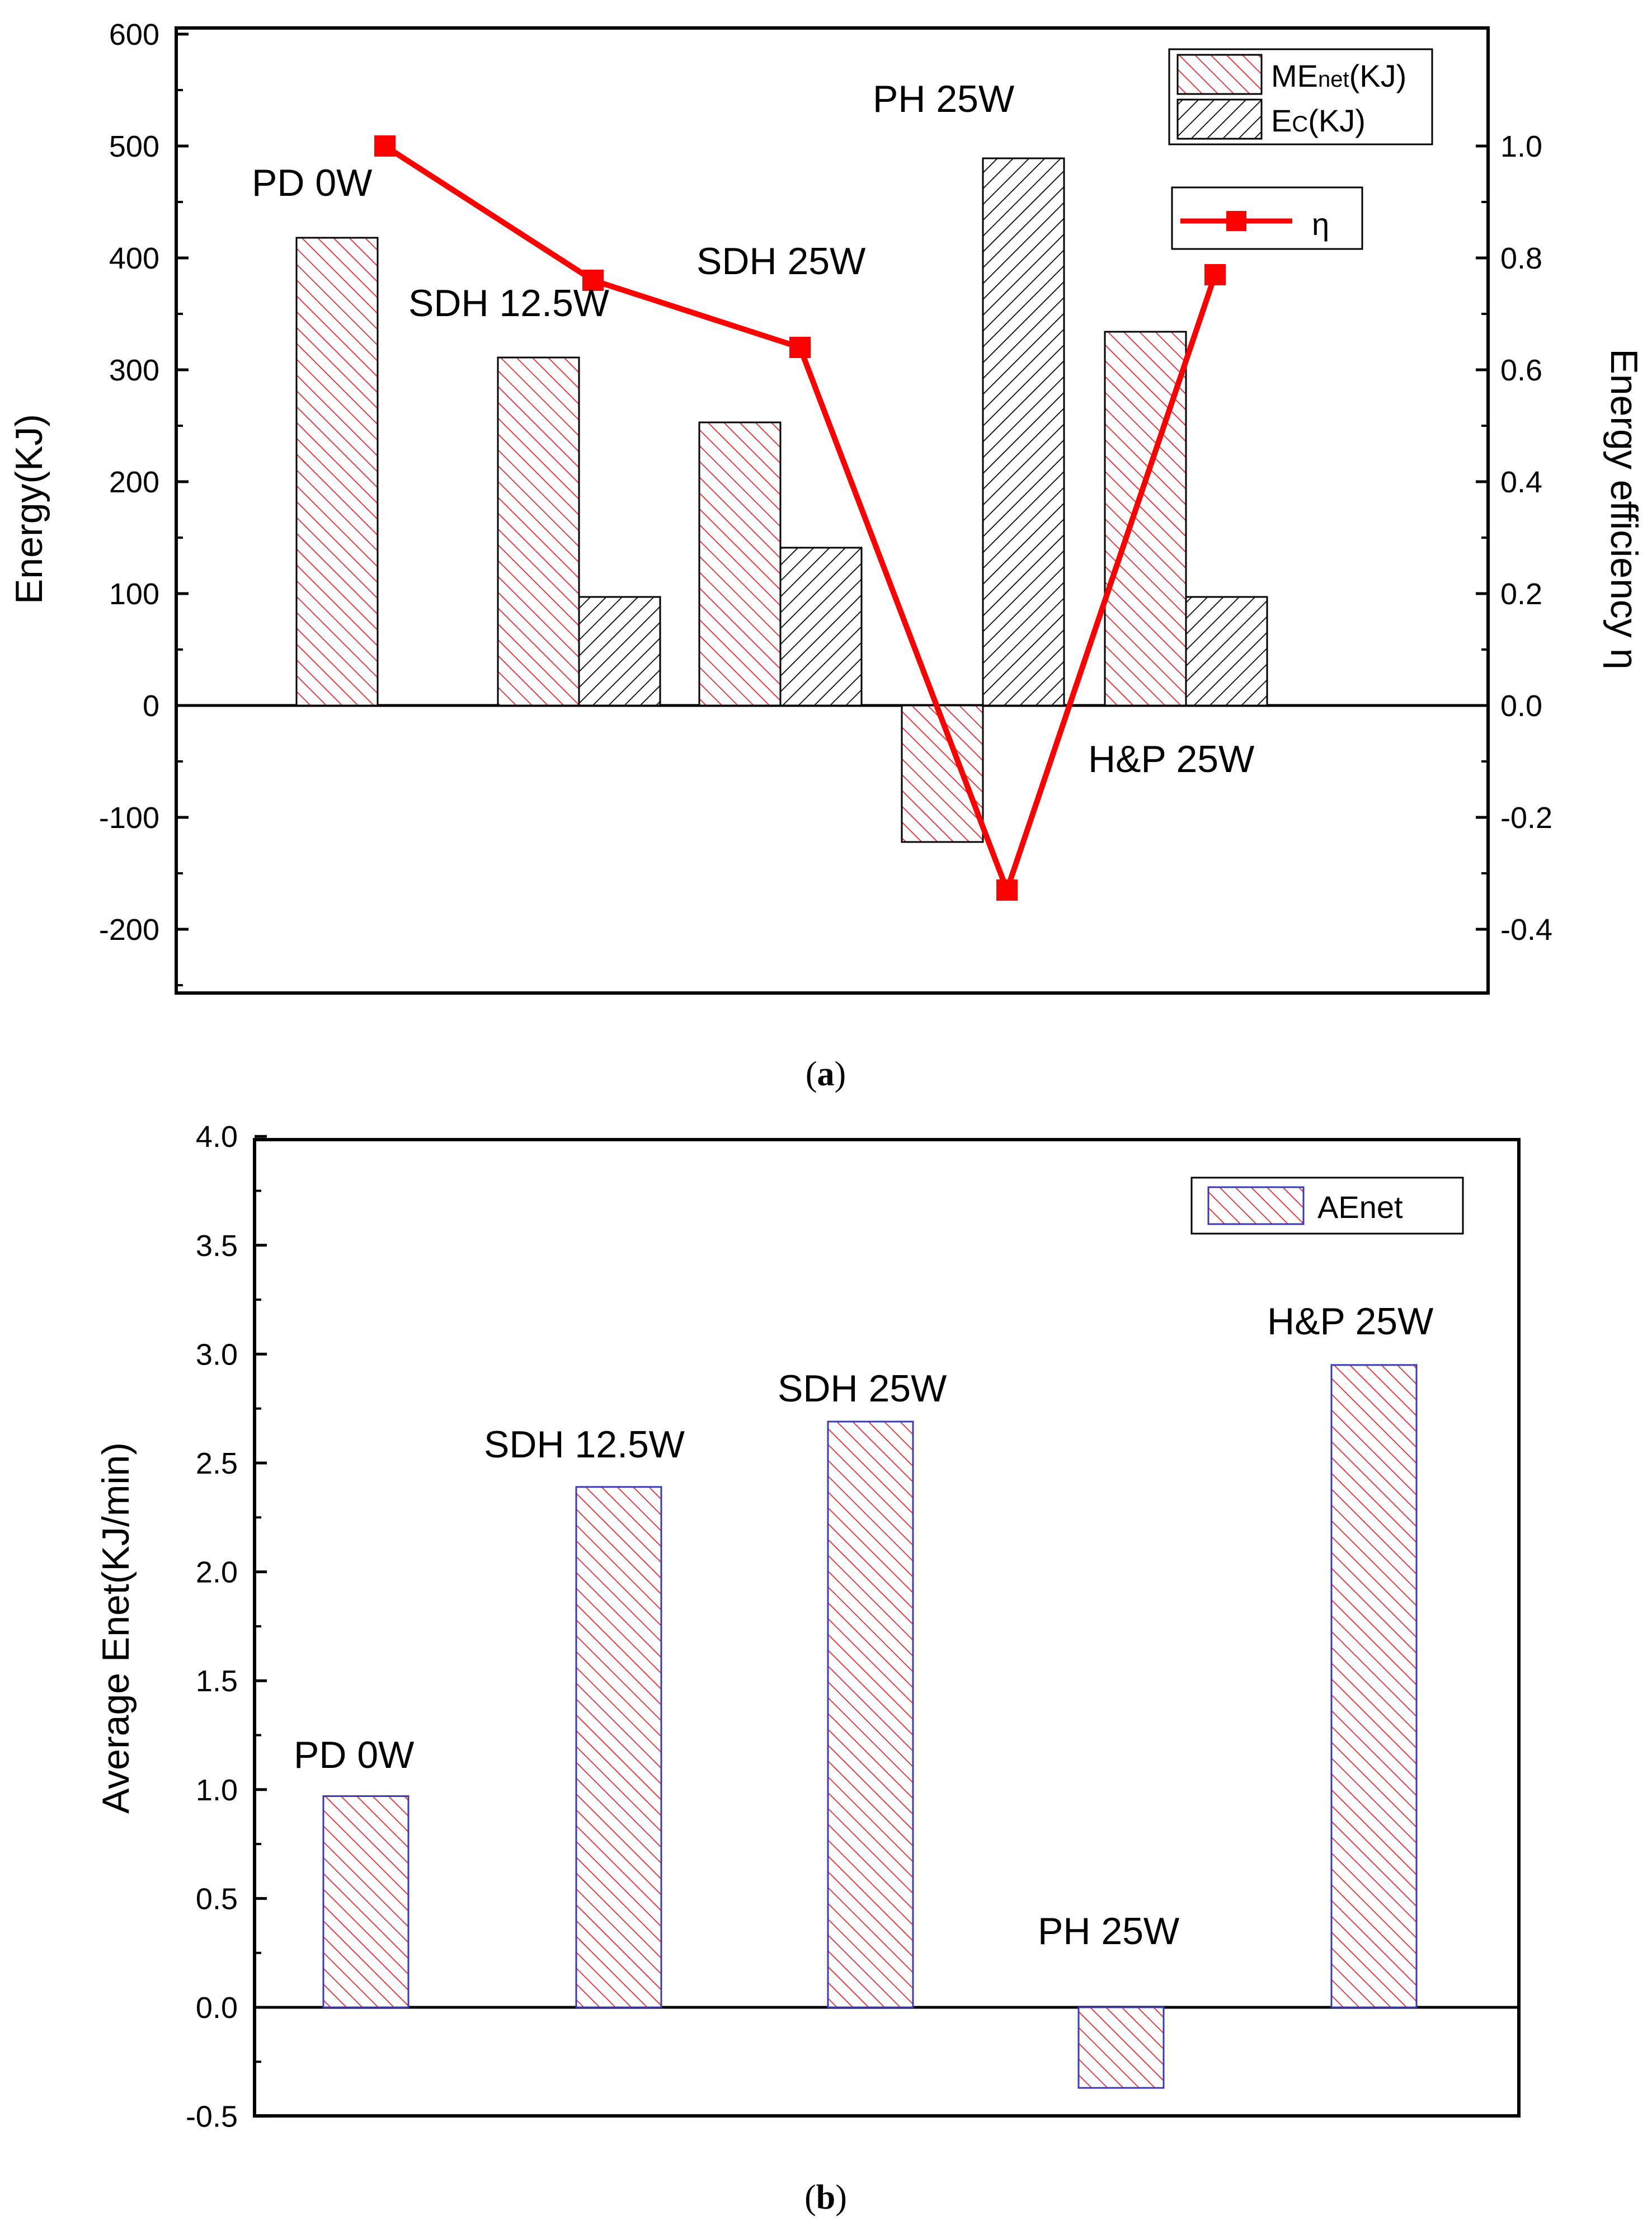  Describe the element at coordinates (29, 509) in the screenshot. I see `panel-a-y-axis-title: Energy(KJ)` at that location.